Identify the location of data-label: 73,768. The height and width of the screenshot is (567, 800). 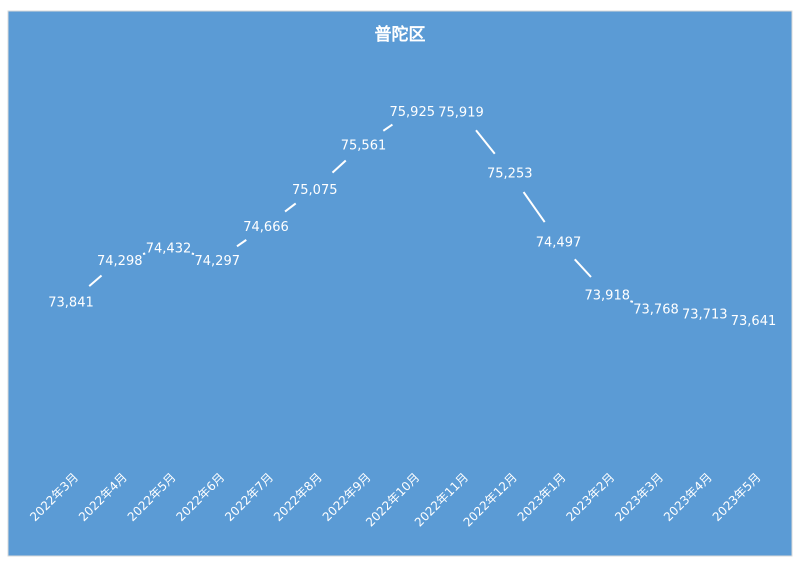
(656, 309).